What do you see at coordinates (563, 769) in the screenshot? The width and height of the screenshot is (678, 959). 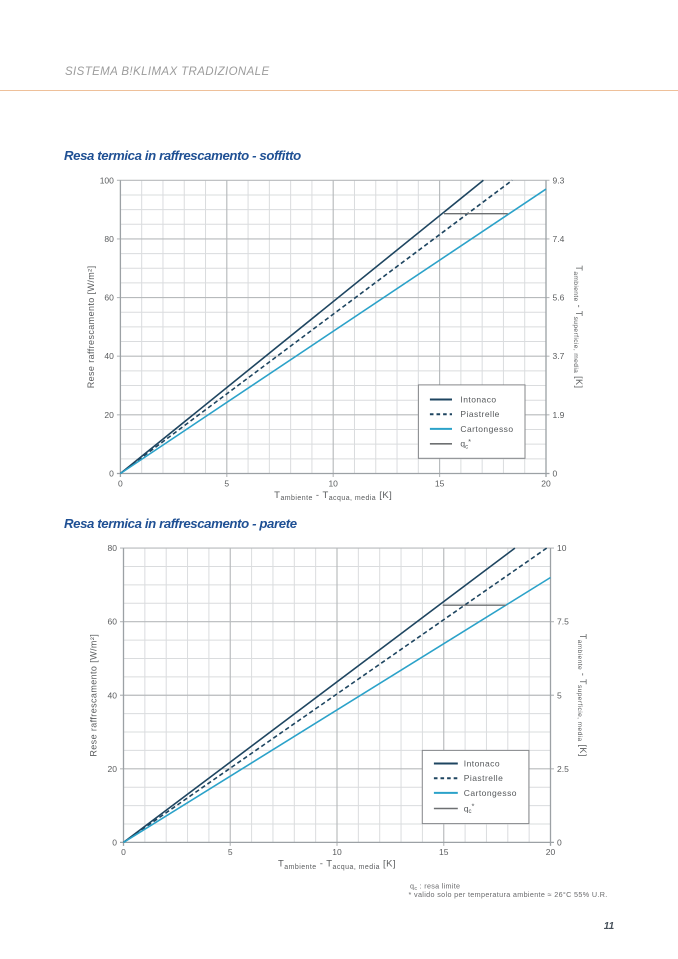 I see `svg-text: 2.5` at bounding box center [563, 769].